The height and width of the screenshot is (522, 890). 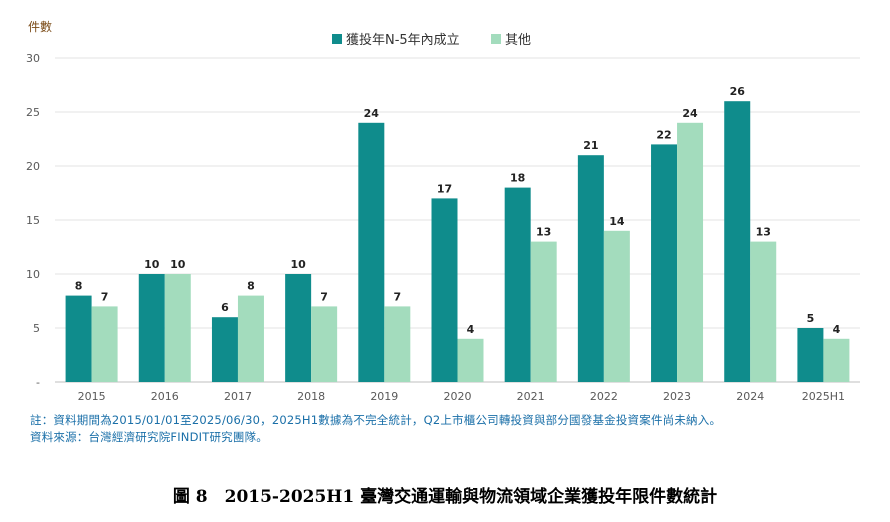 What do you see at coordinates (517, 284) in the screenshot?
I see `bar-n5-2021` at bounding box center [517, 284].